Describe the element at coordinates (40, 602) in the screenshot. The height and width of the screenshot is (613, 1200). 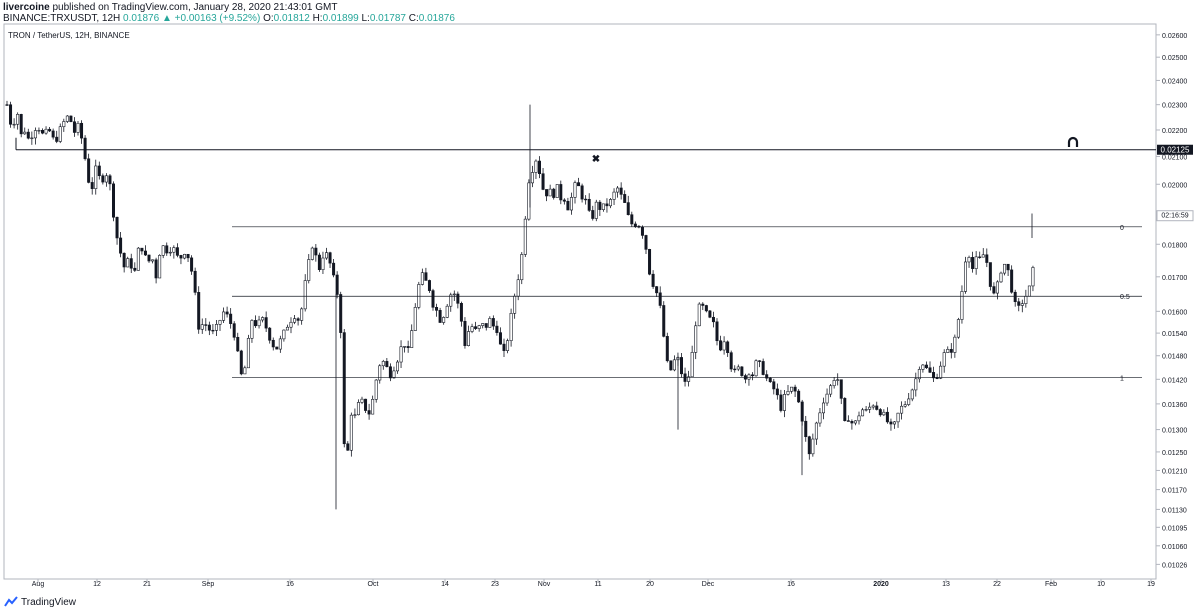
I see `footer-brand: TradingView` at that location.